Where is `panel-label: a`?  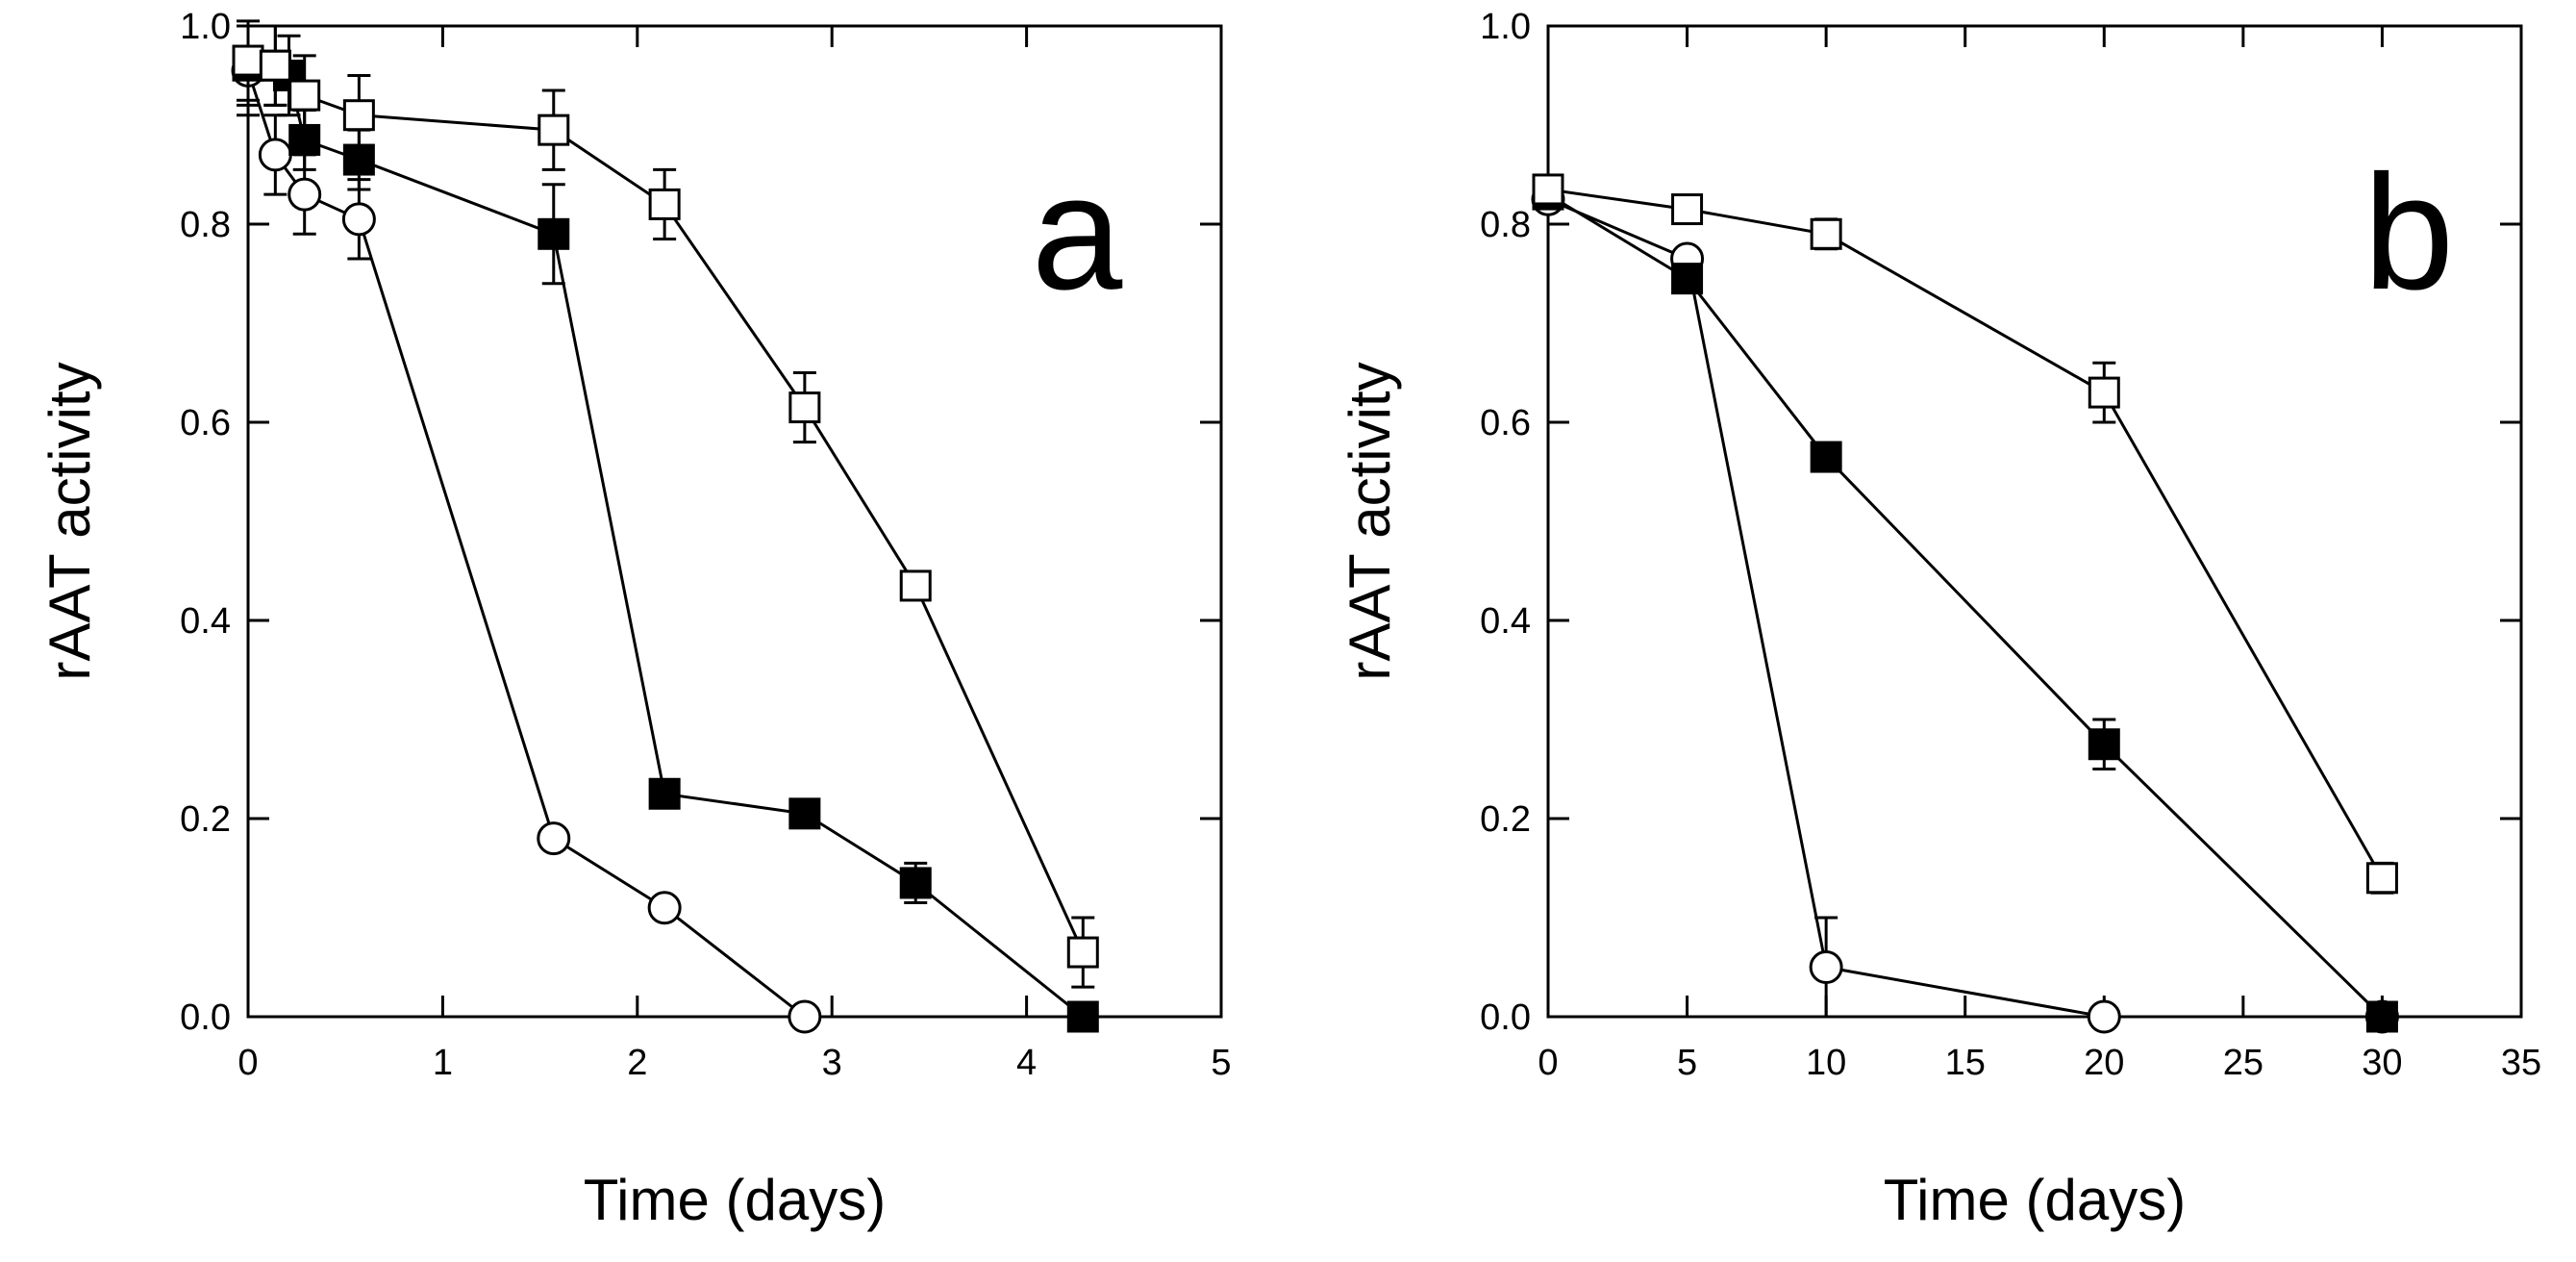
panel-label: a is located at coordinates (1077, 232).